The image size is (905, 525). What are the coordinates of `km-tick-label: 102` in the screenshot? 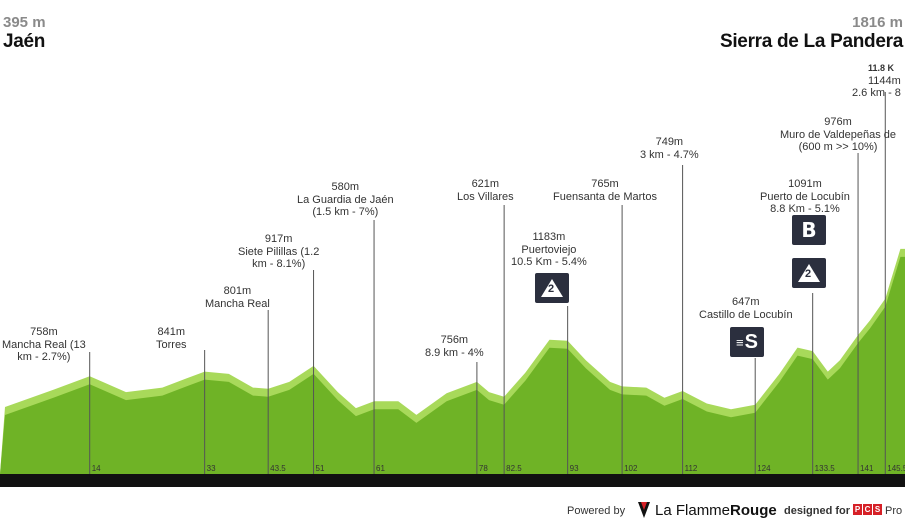 It's located at (631, 468).